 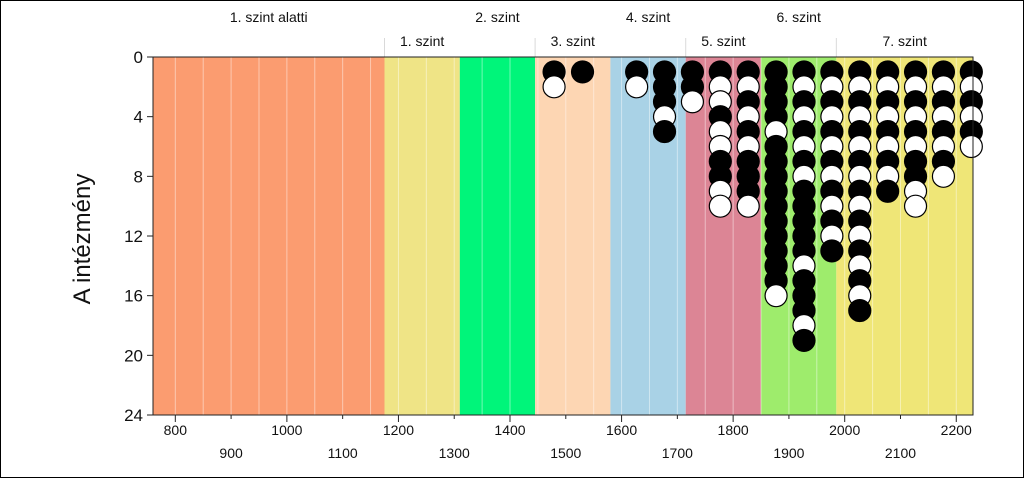 I want to click on x-tick-label-lower: 900, so click(x=231, y=453).